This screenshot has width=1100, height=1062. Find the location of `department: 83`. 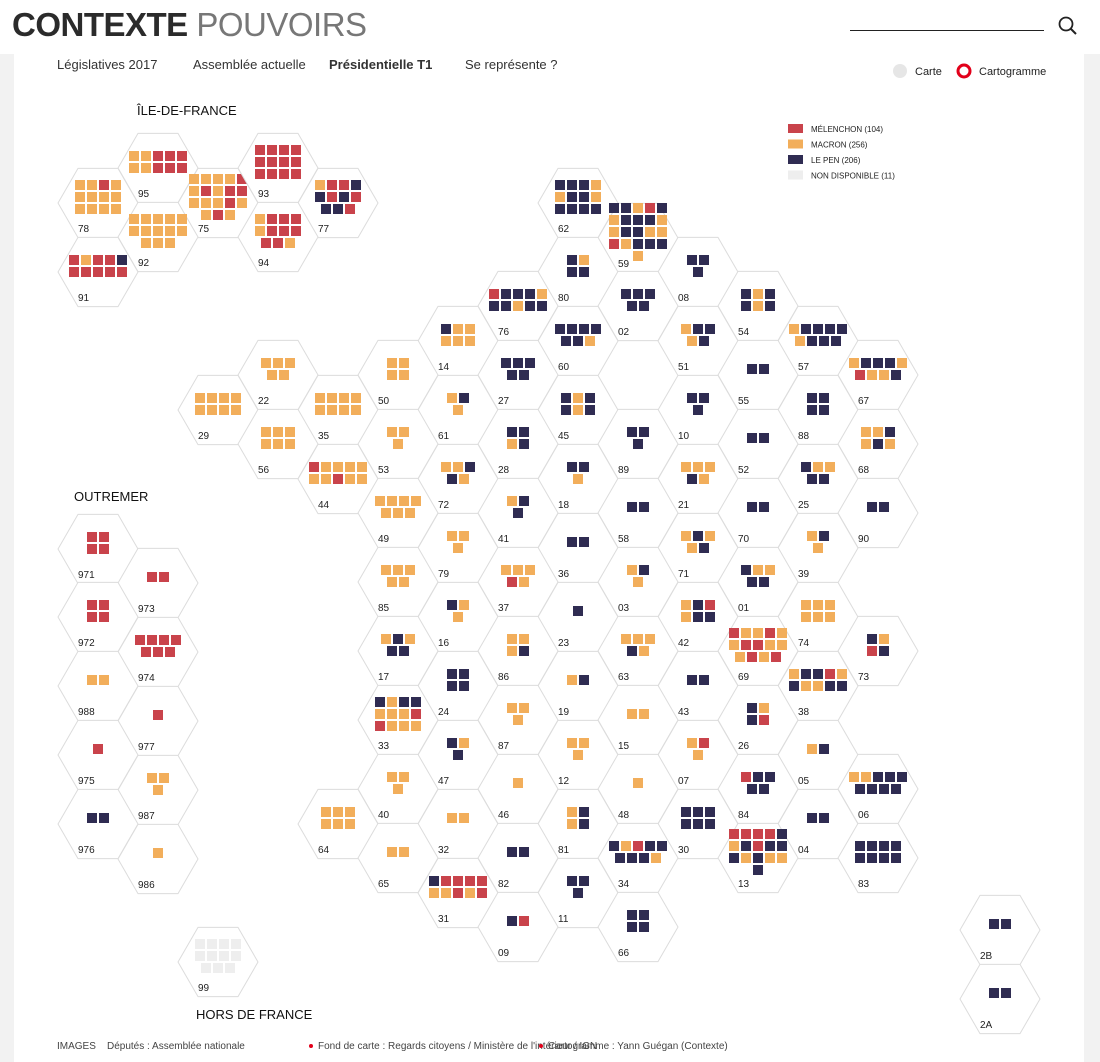

department: 83 is located at coordinates (878, 858).